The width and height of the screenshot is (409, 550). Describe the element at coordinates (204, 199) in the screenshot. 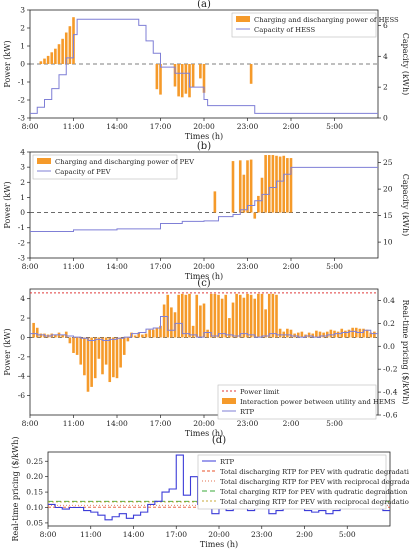

I see `series-line` at that location.